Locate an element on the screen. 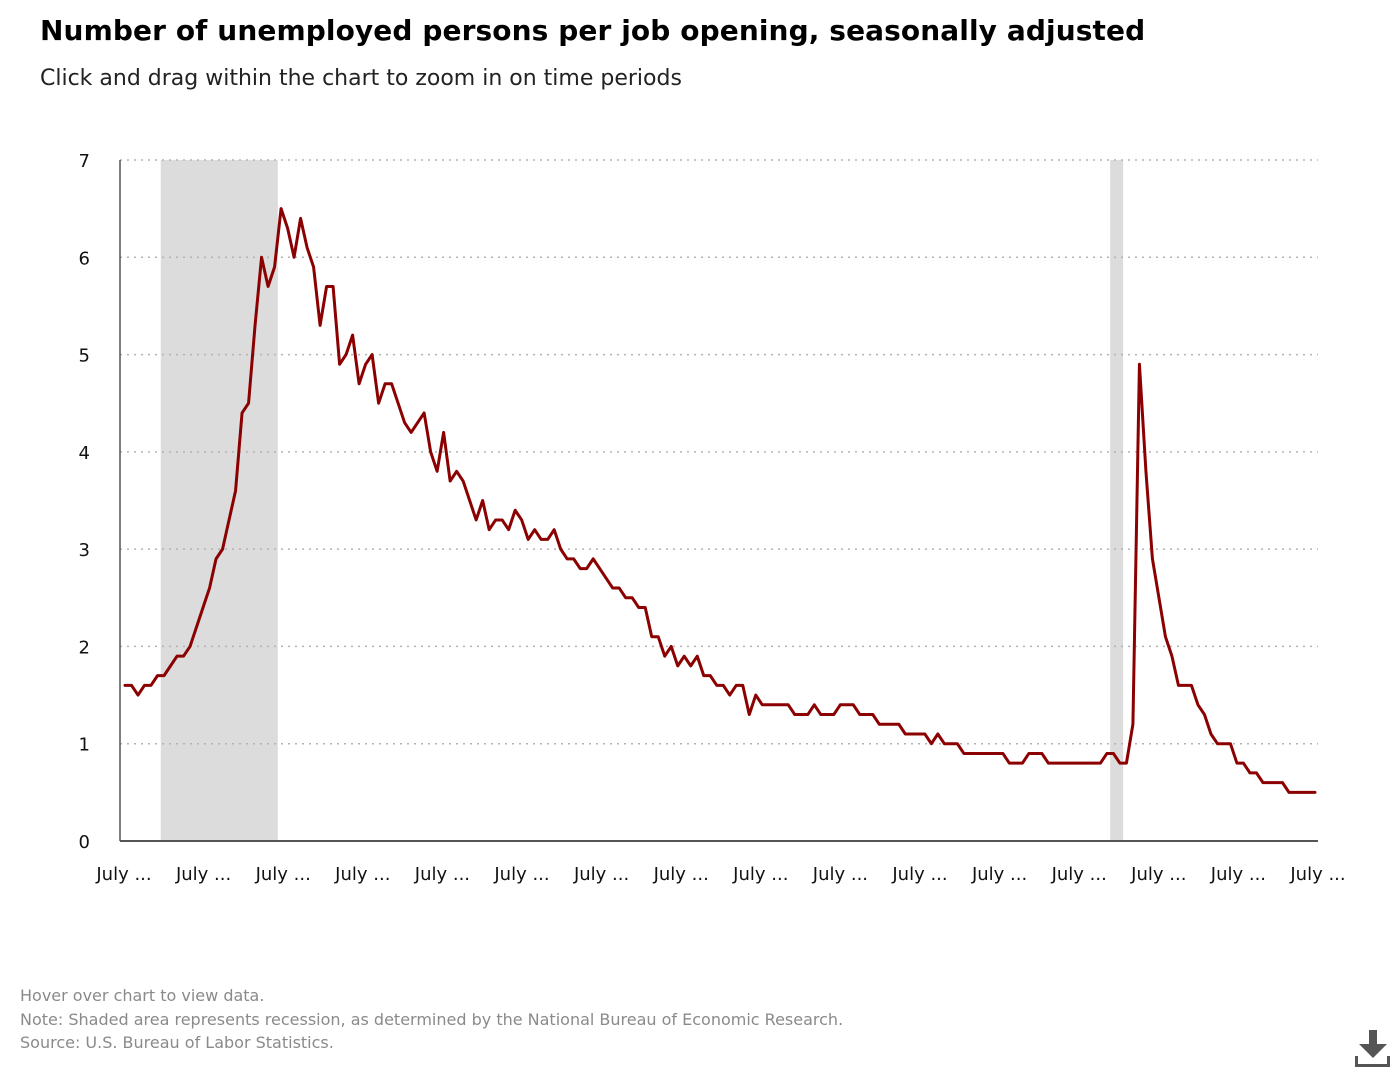 Image resolution: width=1400 pixels, height=1080 pixels. y-tick-label: 1 is located at coordinates (84, 745).